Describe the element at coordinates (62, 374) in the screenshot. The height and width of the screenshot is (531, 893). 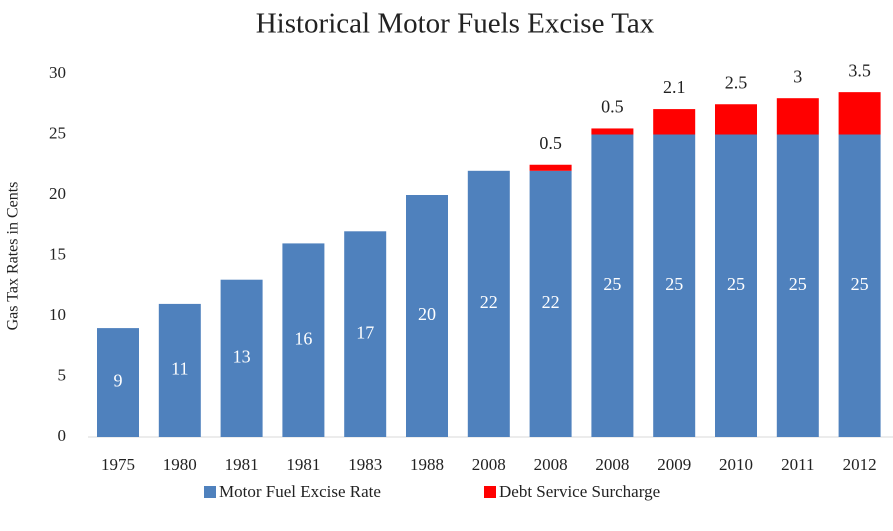
I see `y-tick-label: 5` at that location.